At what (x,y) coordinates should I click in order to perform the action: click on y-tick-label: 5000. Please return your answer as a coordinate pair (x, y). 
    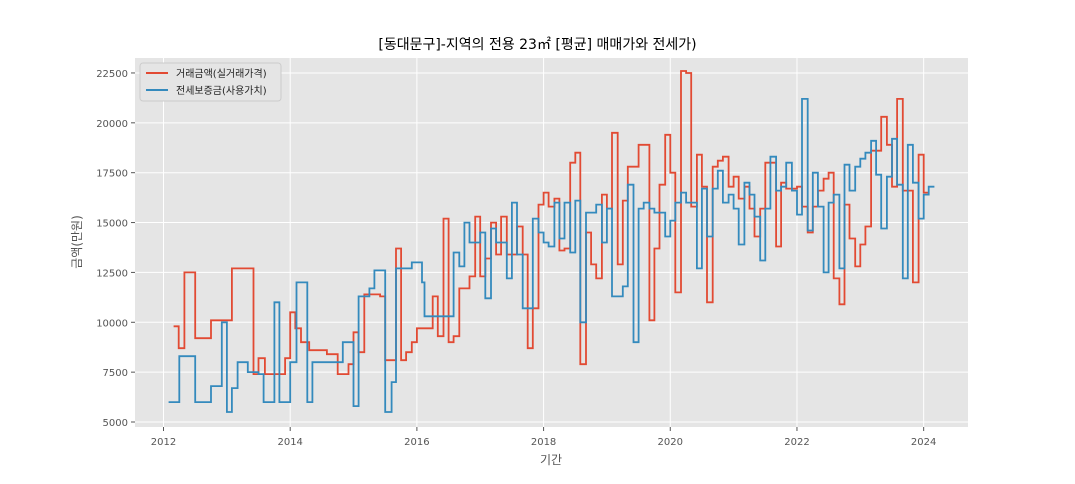
    Looking at the image, I should click on (115, 423).